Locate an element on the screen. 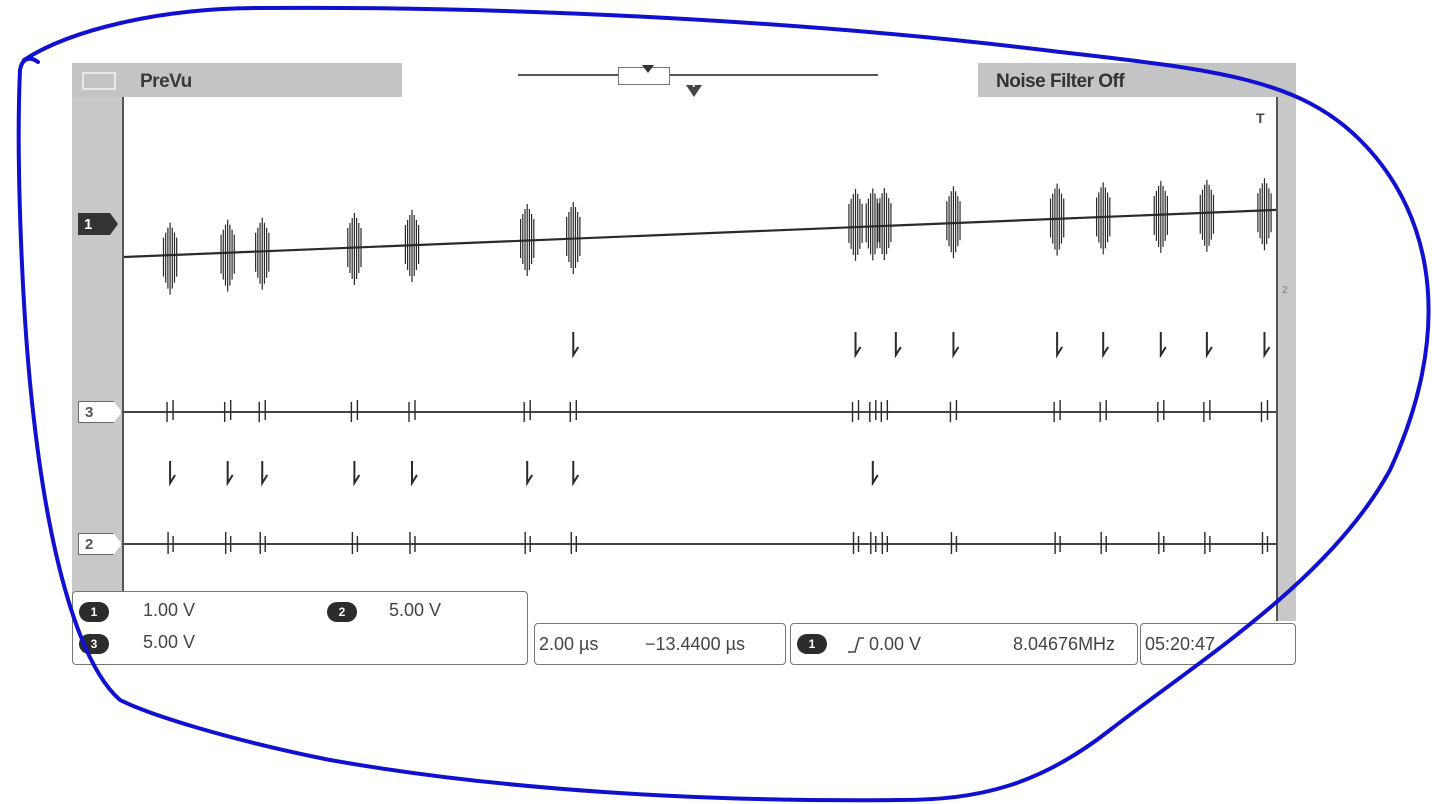 The height and width of the screenshot is (804, 1432). noise-filter-tab: Noise Filter Off is located at coordinates (1137, 80).